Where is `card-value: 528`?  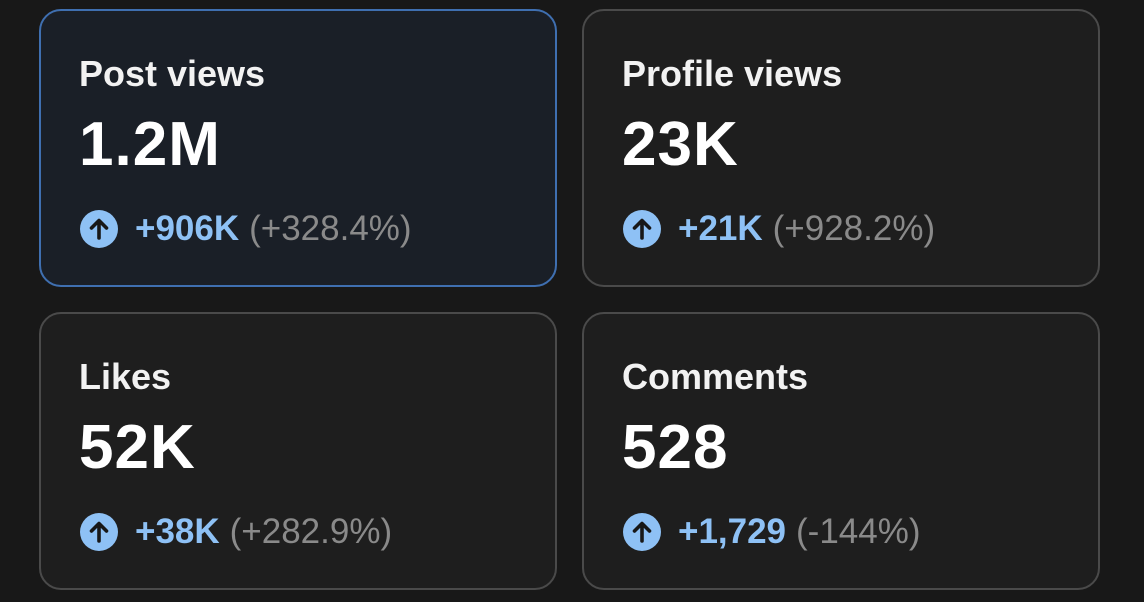 card-value: 528 is located at coordinates (675, 447).